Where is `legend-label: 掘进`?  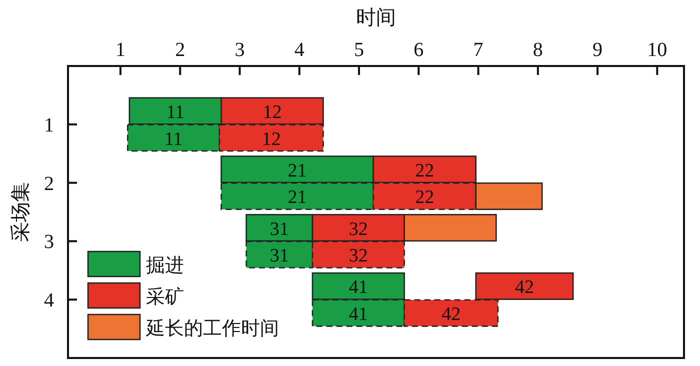 legend-label: 掘进 is located at coordinates (165, 266).